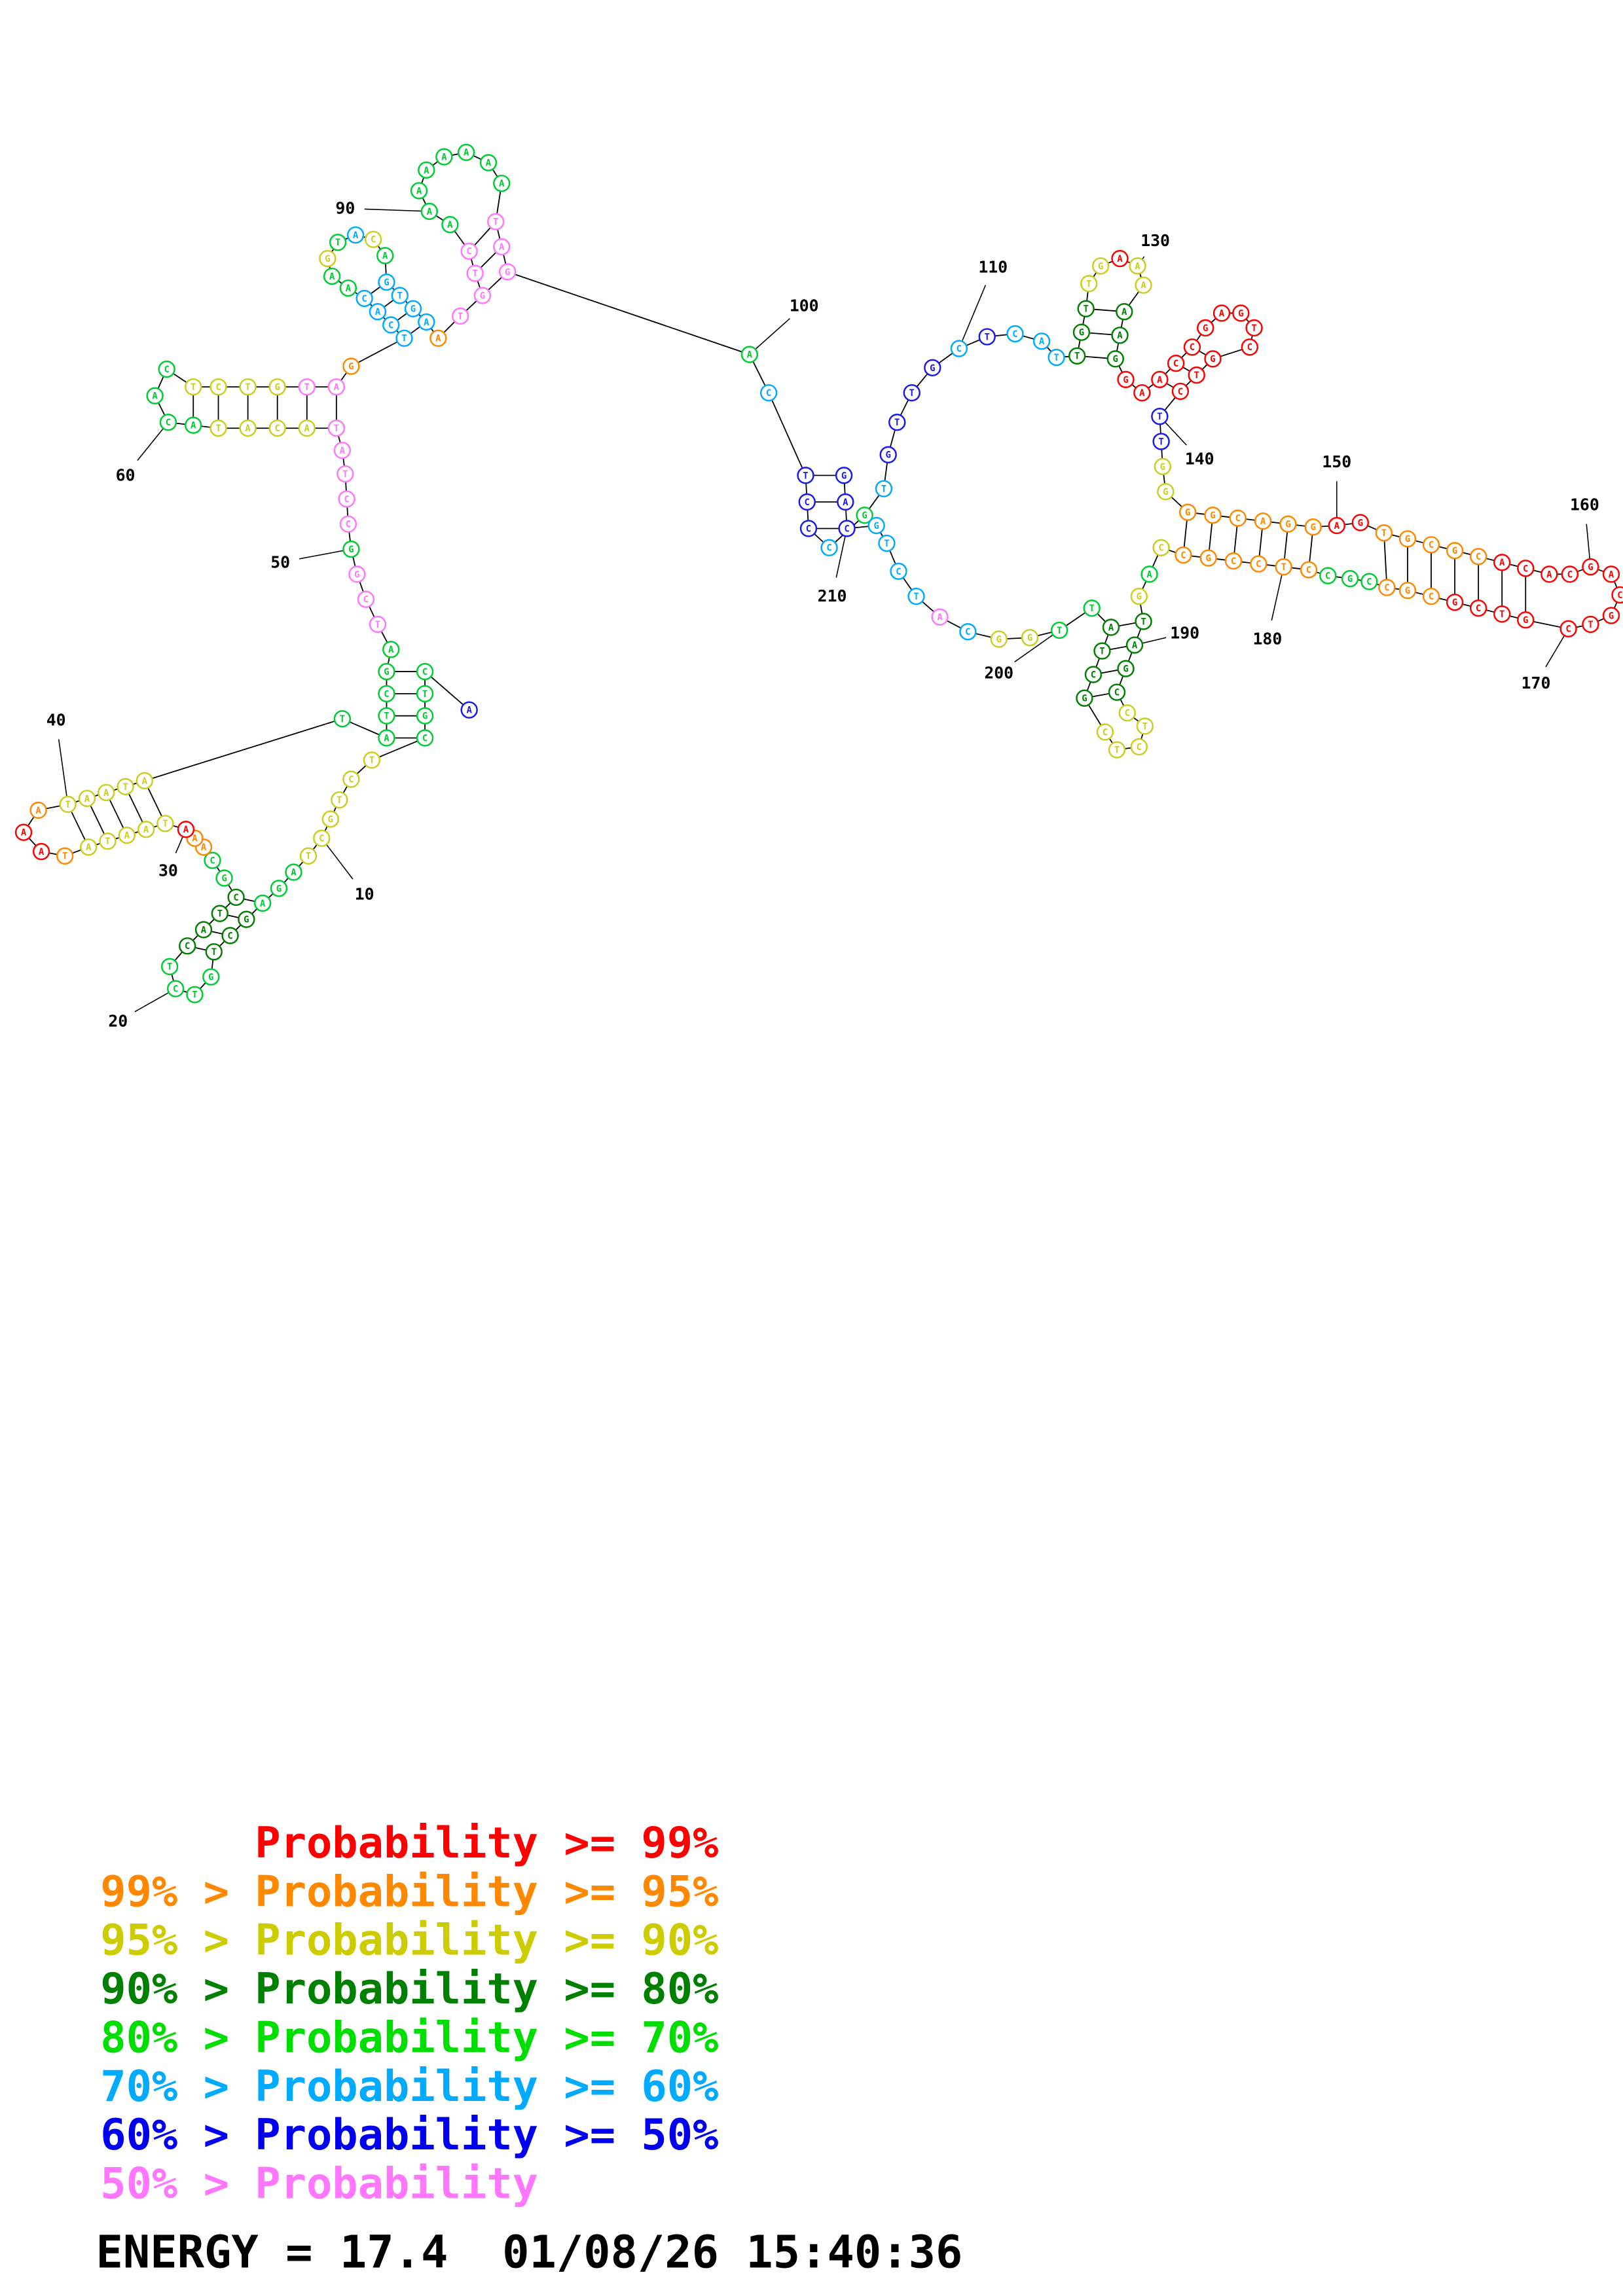 Image resolution: width=1623 pixels, height=2296 pixels. What do you see at coordinates (1155, 241) in the screenshot?
I see `position-label-130: 130` at bounding box center [1155, 241].